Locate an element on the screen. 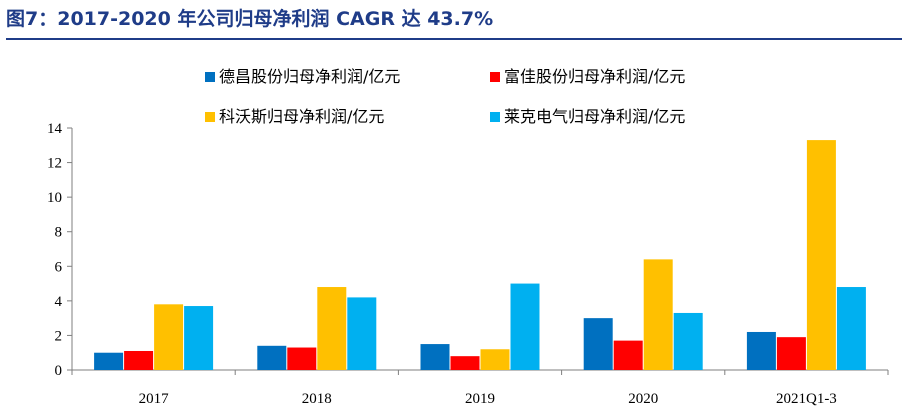  y-tick-label: 14 is located at coordinates (55, 129).